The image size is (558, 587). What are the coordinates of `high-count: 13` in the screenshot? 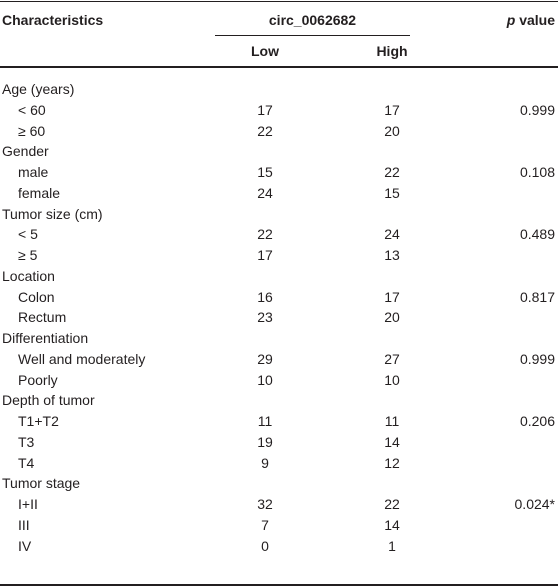 It's located at (392, 255).